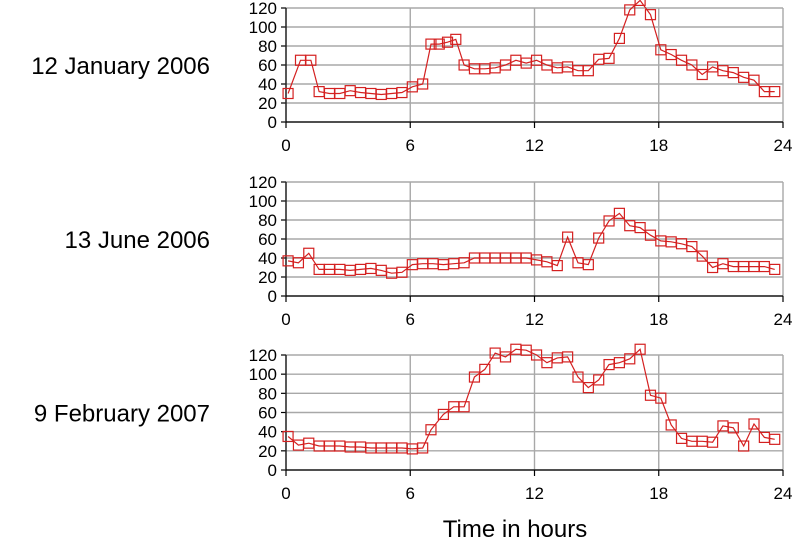  I want to click on panel-label: 12 January 2006, so click(120, 66).